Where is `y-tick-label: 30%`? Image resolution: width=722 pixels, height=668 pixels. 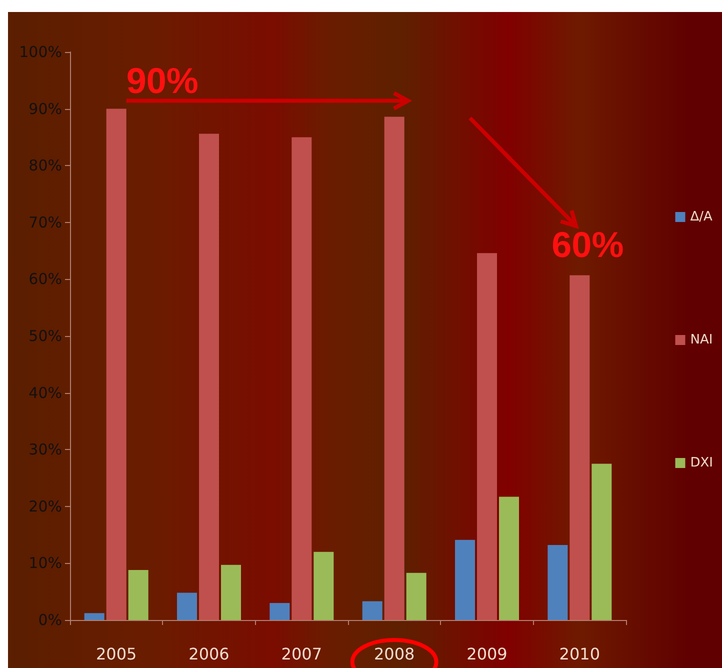 y-tick-label: 30% is located at coordinates (45, 449).